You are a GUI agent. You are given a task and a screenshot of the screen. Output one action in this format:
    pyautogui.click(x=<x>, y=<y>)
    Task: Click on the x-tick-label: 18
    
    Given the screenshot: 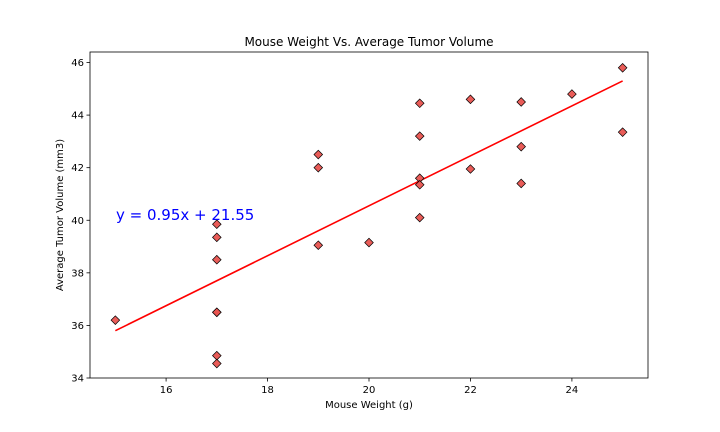 What is the action you would take?
    pyautogui.click(x=267, y=390)
    